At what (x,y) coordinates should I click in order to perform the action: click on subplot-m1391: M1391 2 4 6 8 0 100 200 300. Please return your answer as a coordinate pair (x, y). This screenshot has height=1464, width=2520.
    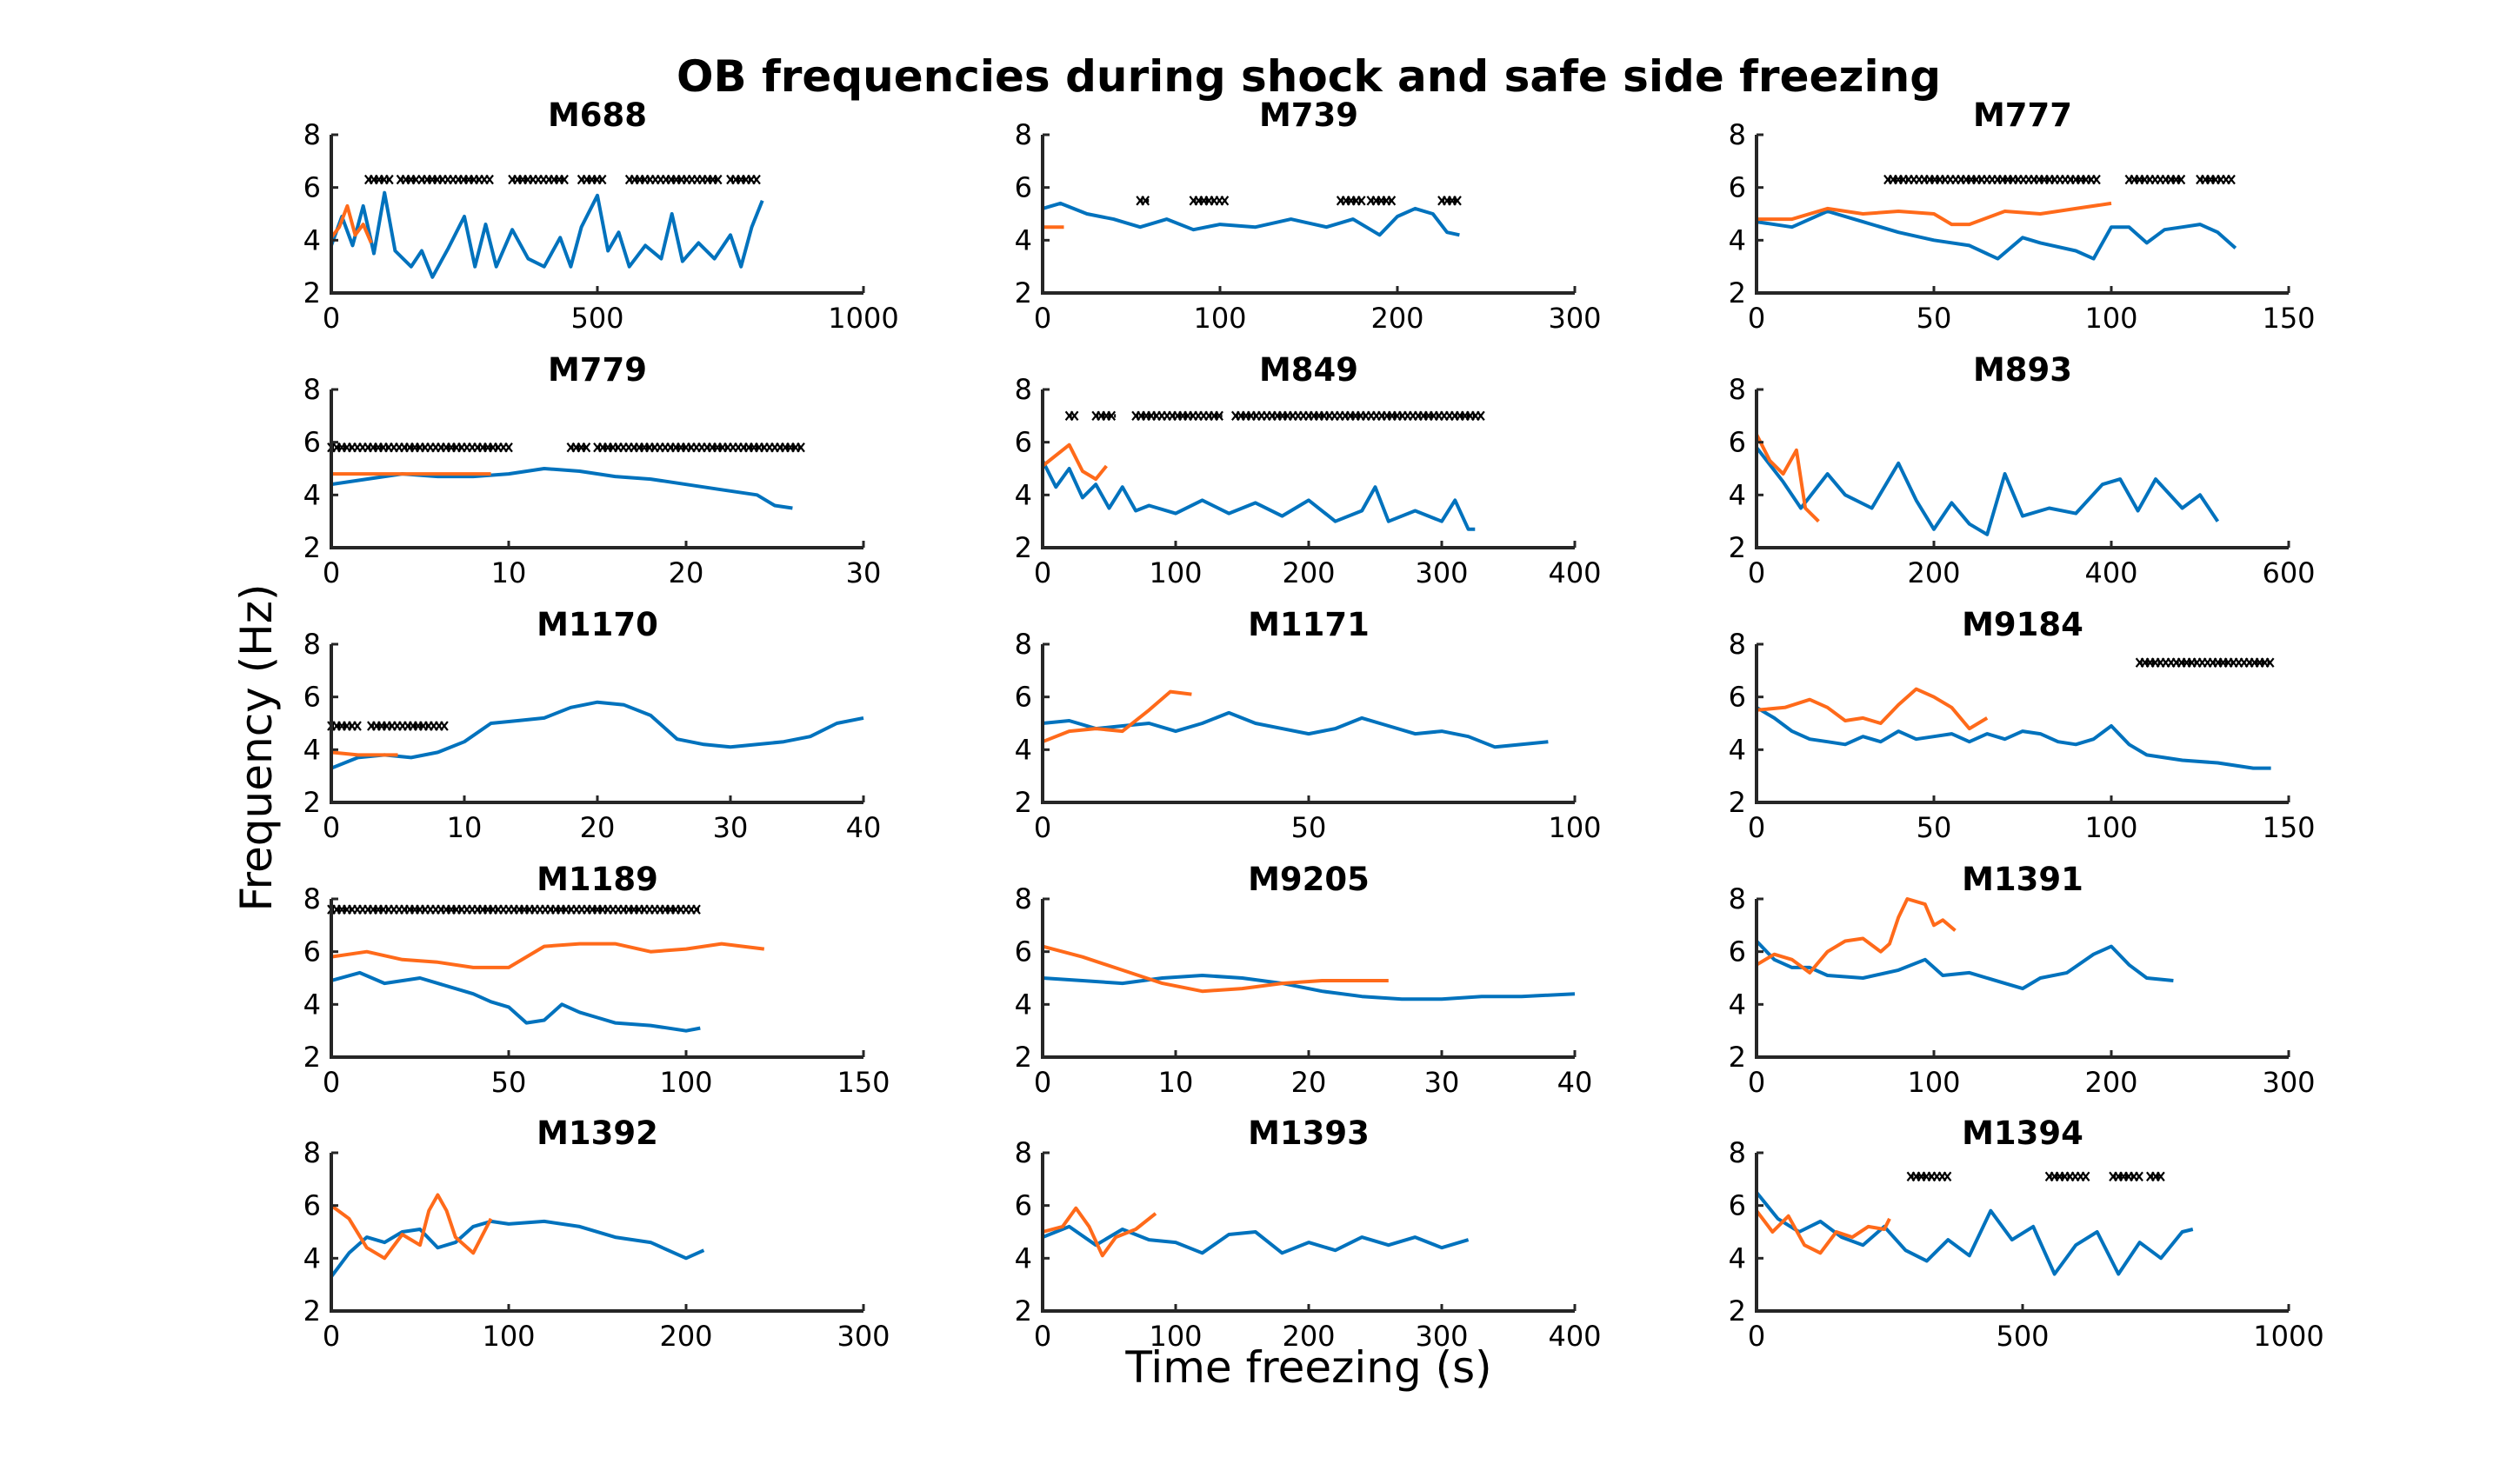
    Looking at the image, I should click on (2022, 980).